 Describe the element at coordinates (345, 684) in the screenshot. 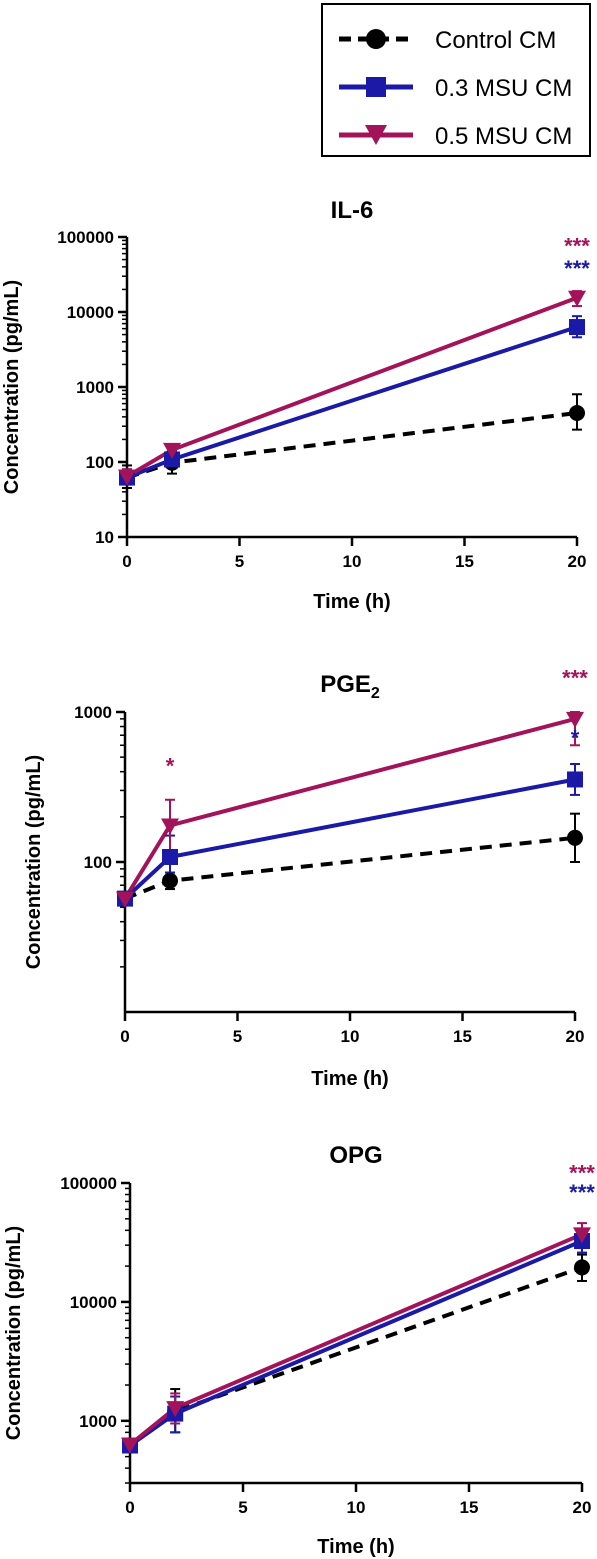

I see `chart-title-text: PGE` at that location.